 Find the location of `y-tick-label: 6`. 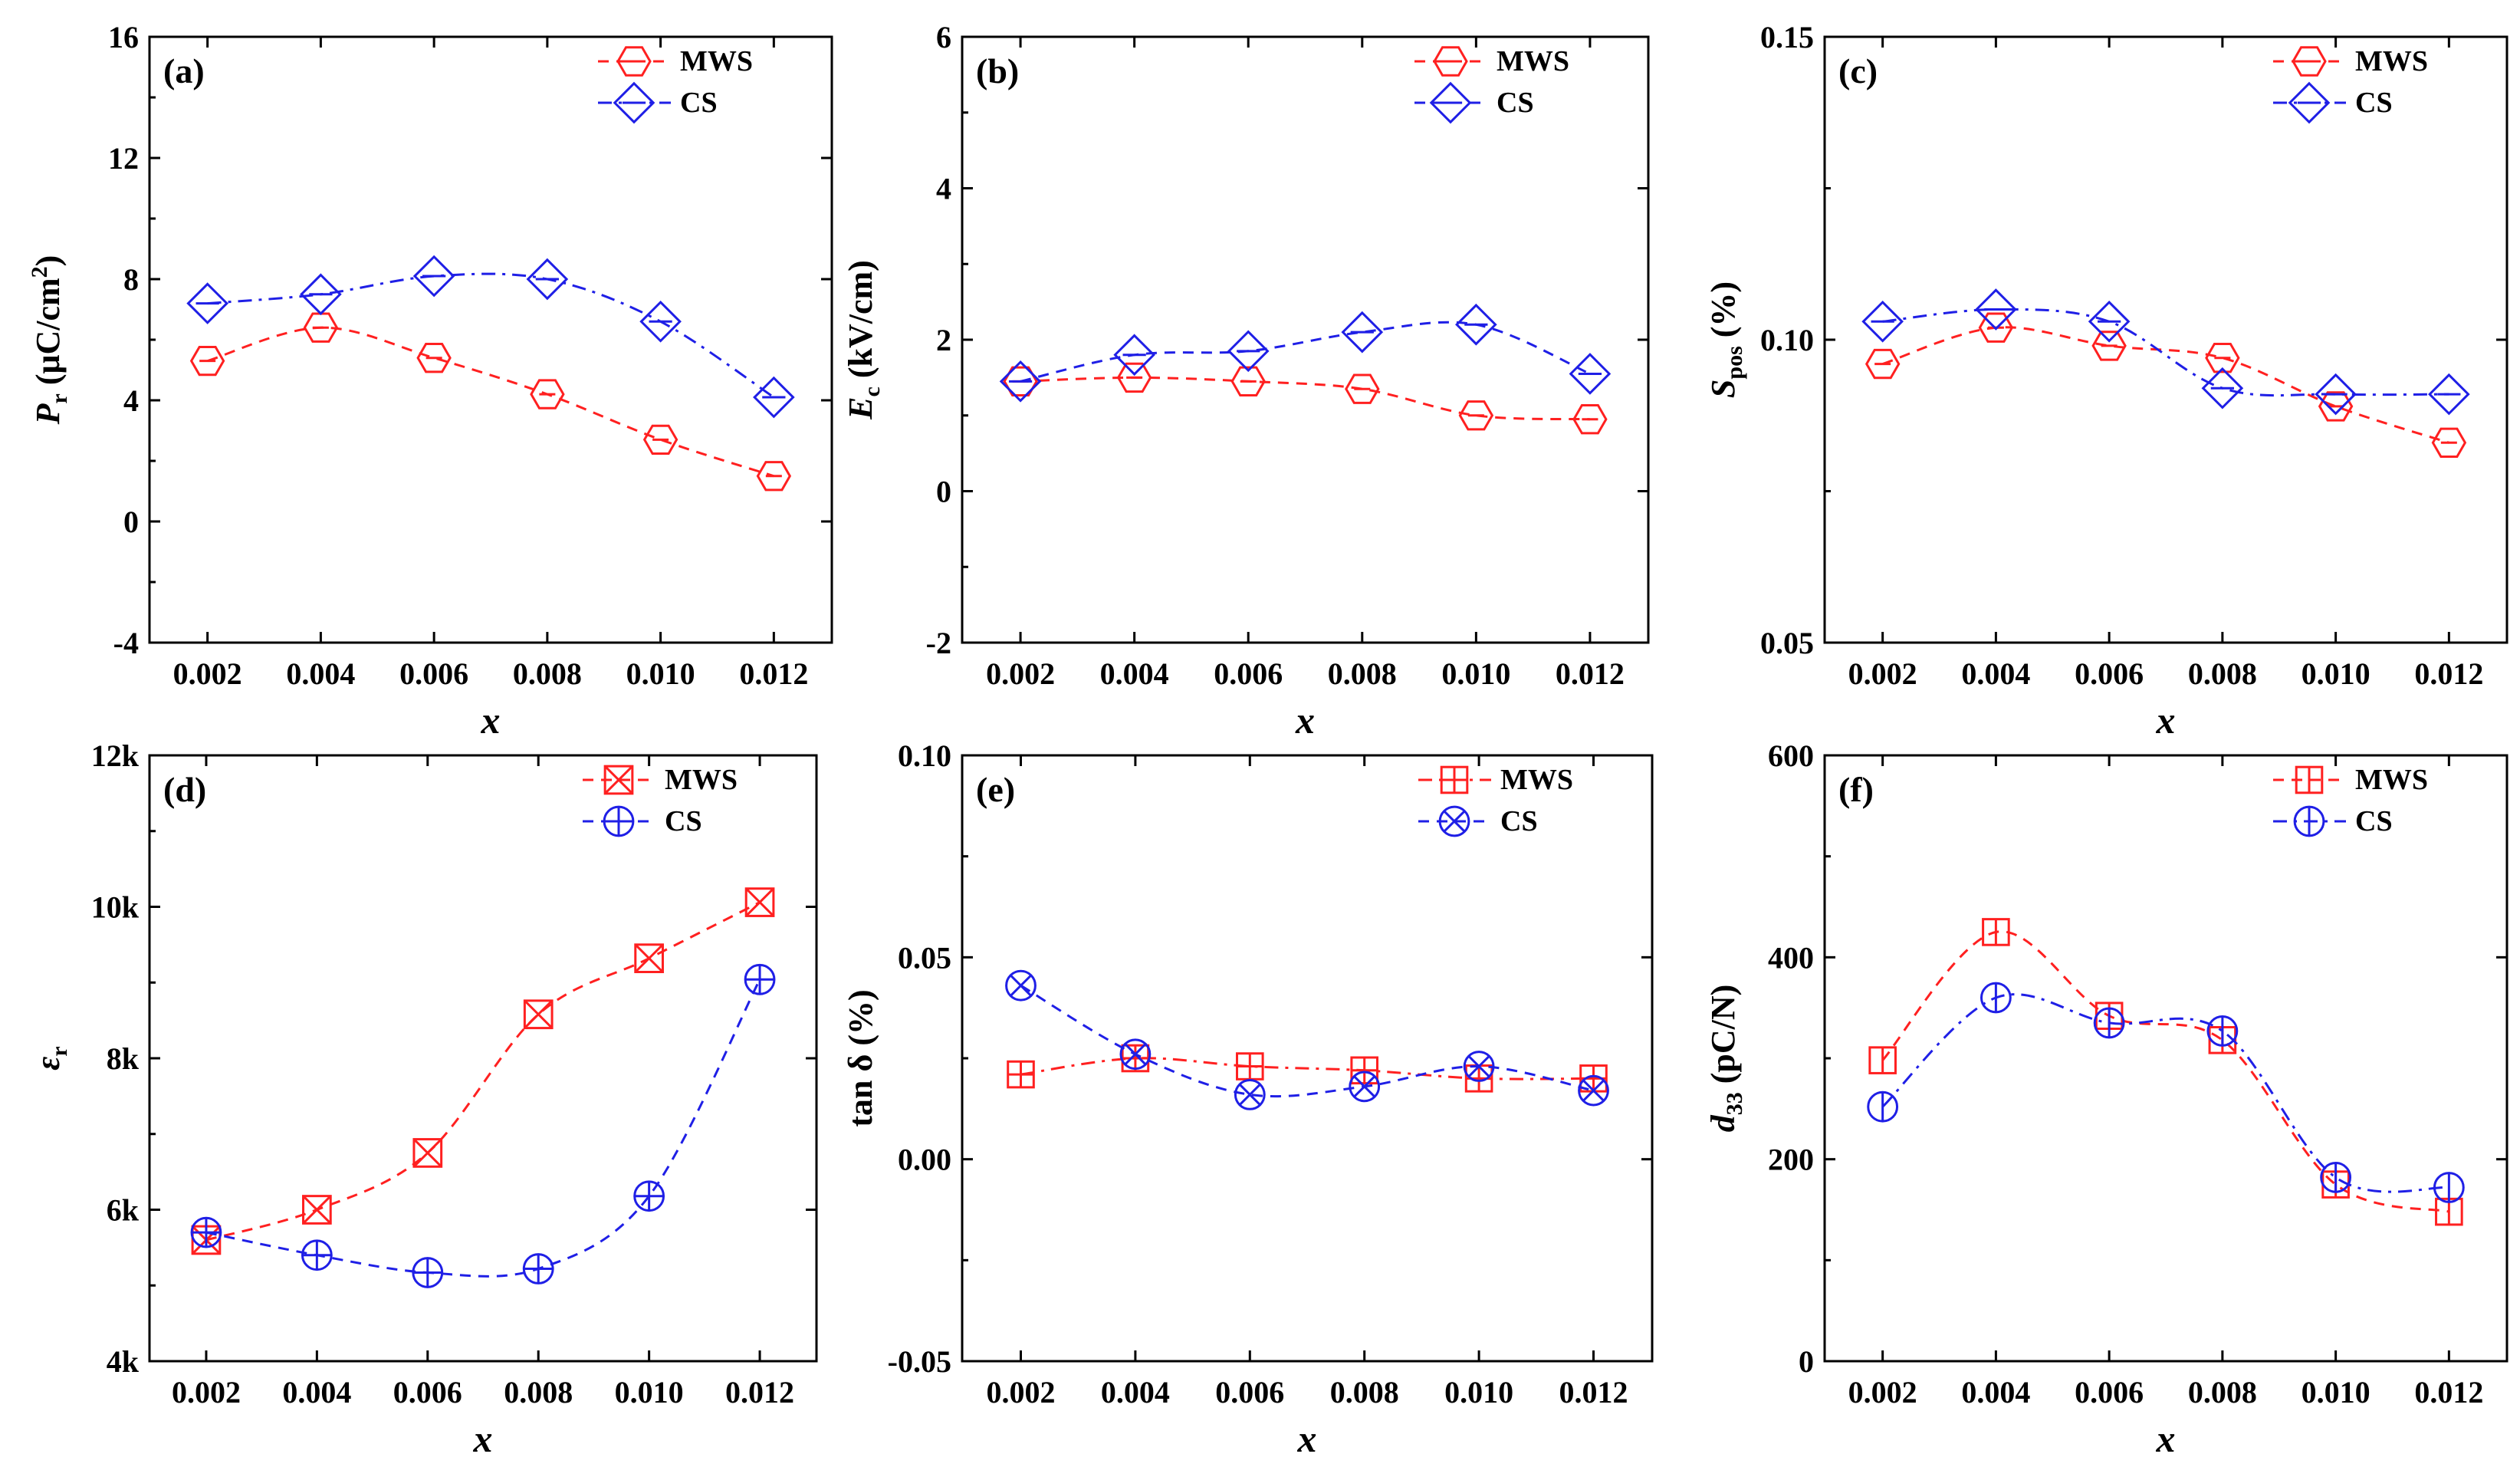

y-tick-label: 6 is located at coordinates (943, 37).